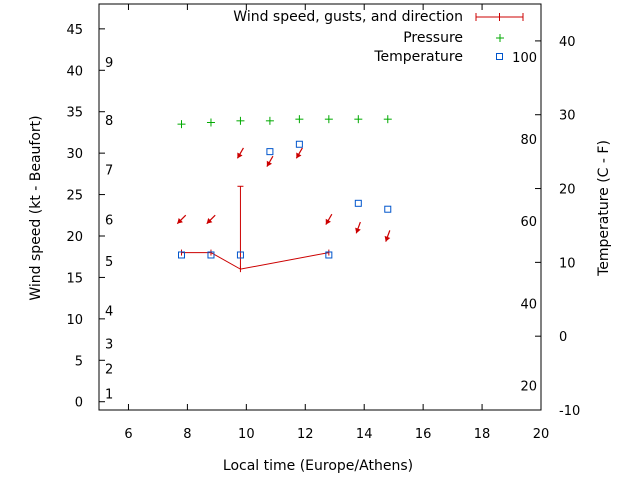 This screenshot has height=480, width=640. I want to click on y-tick-label: 25, so click(74, 196).